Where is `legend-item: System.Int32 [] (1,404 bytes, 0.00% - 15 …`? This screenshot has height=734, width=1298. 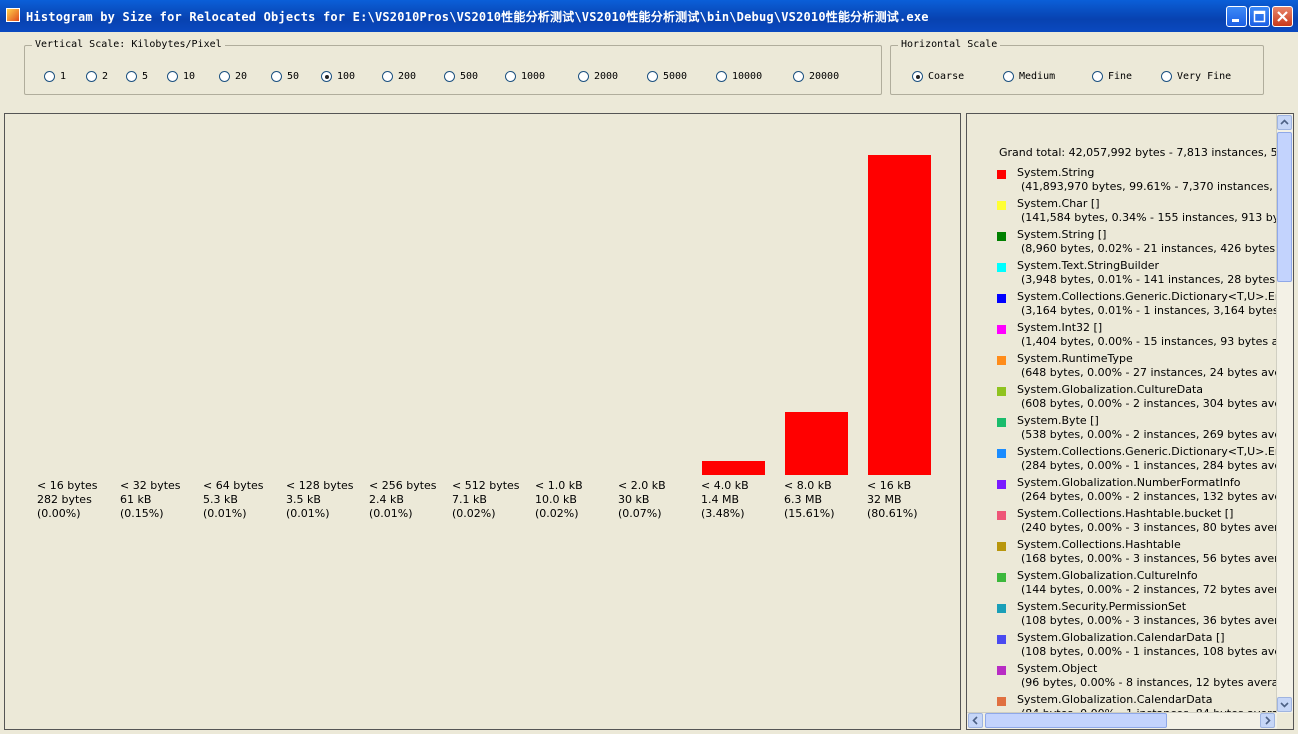 legend-item: System.Int32 [] (1,404 bytes, 0.00% - 15 … is located at coordinates (1145, 336).